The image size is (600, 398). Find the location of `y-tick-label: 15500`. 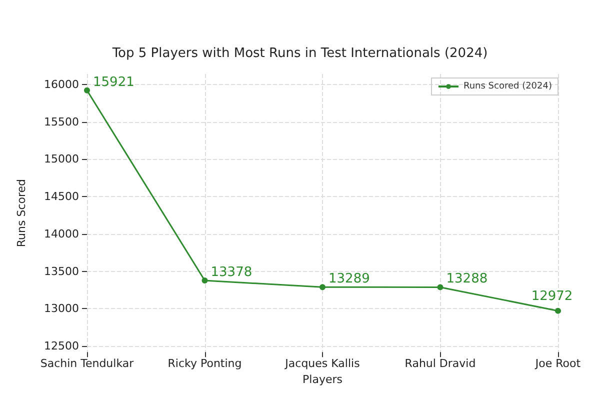

y-tick-label: 15500 is located at coordinates (61, 121).